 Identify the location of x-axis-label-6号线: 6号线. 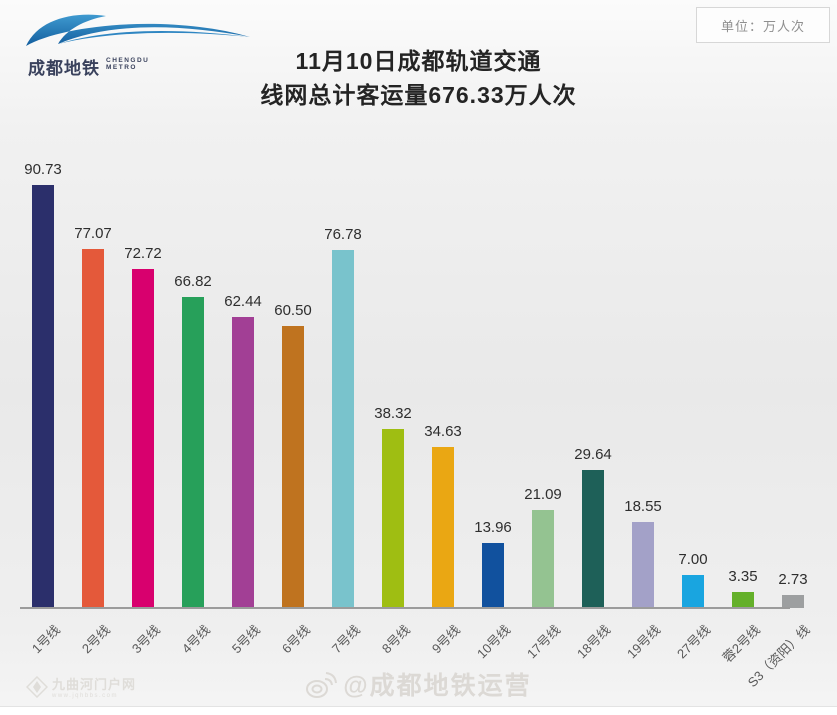
(295, 639).